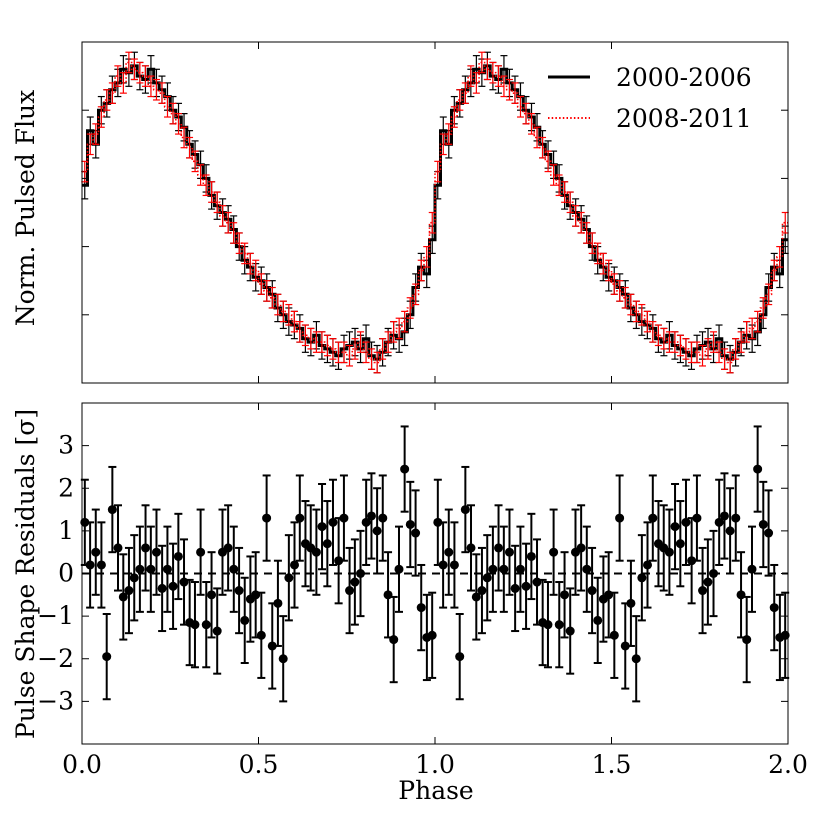 This screenshot has width=830, height=830. Describe the element at coordinates (66, 573) in the screenshot. I see `y-tick-label-3: 0` at that location.